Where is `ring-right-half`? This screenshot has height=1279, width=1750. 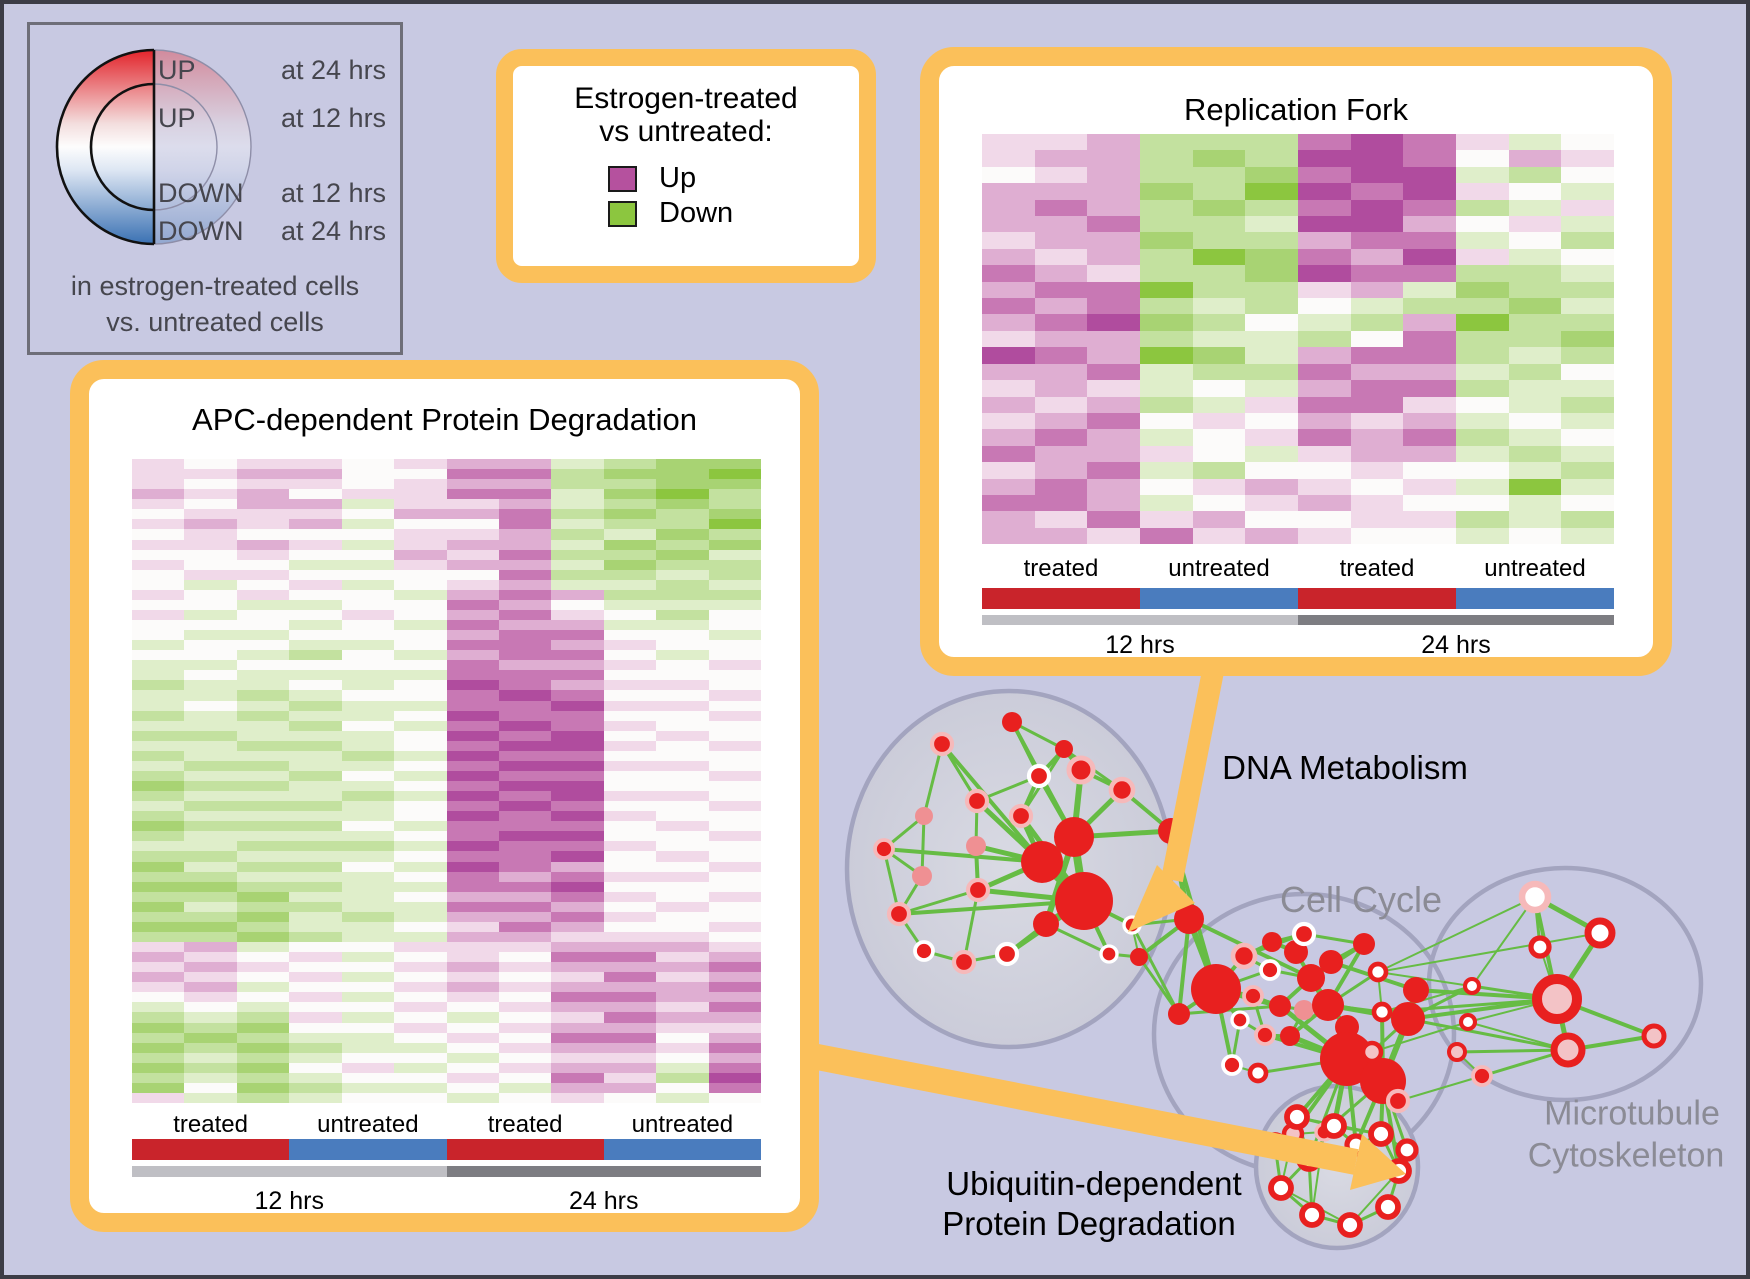 ring-right-half is located at coordinates (202, 147).